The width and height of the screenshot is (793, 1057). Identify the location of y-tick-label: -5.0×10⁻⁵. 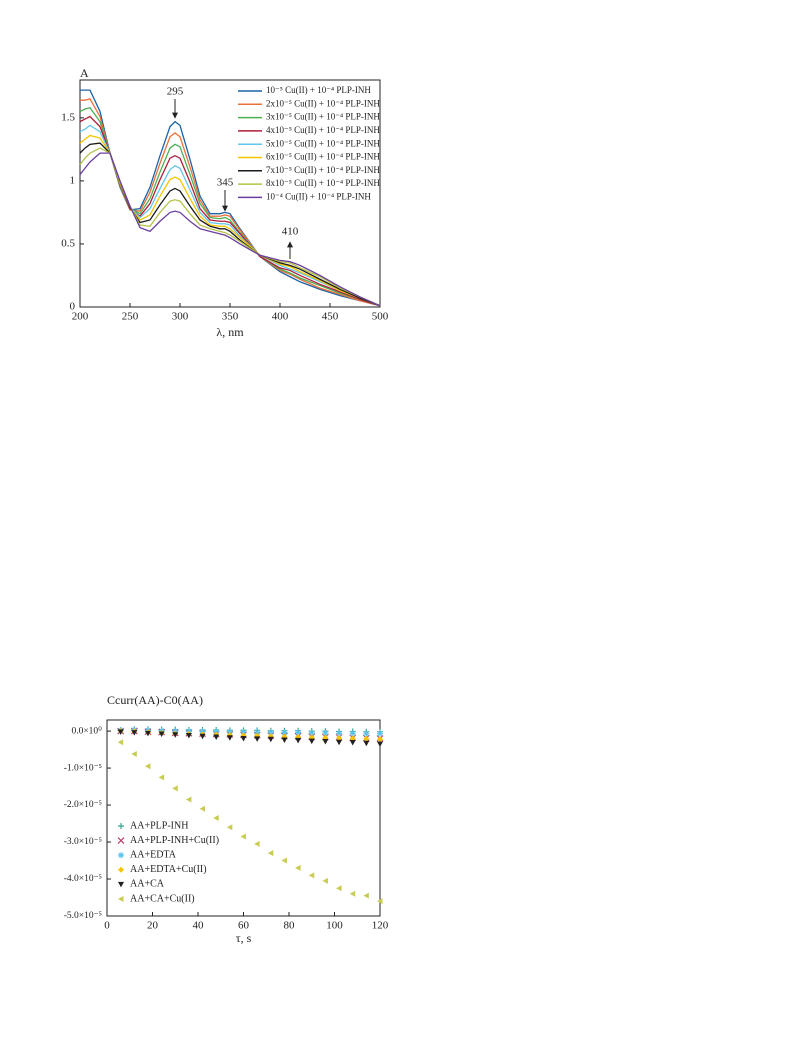
(83, 916).